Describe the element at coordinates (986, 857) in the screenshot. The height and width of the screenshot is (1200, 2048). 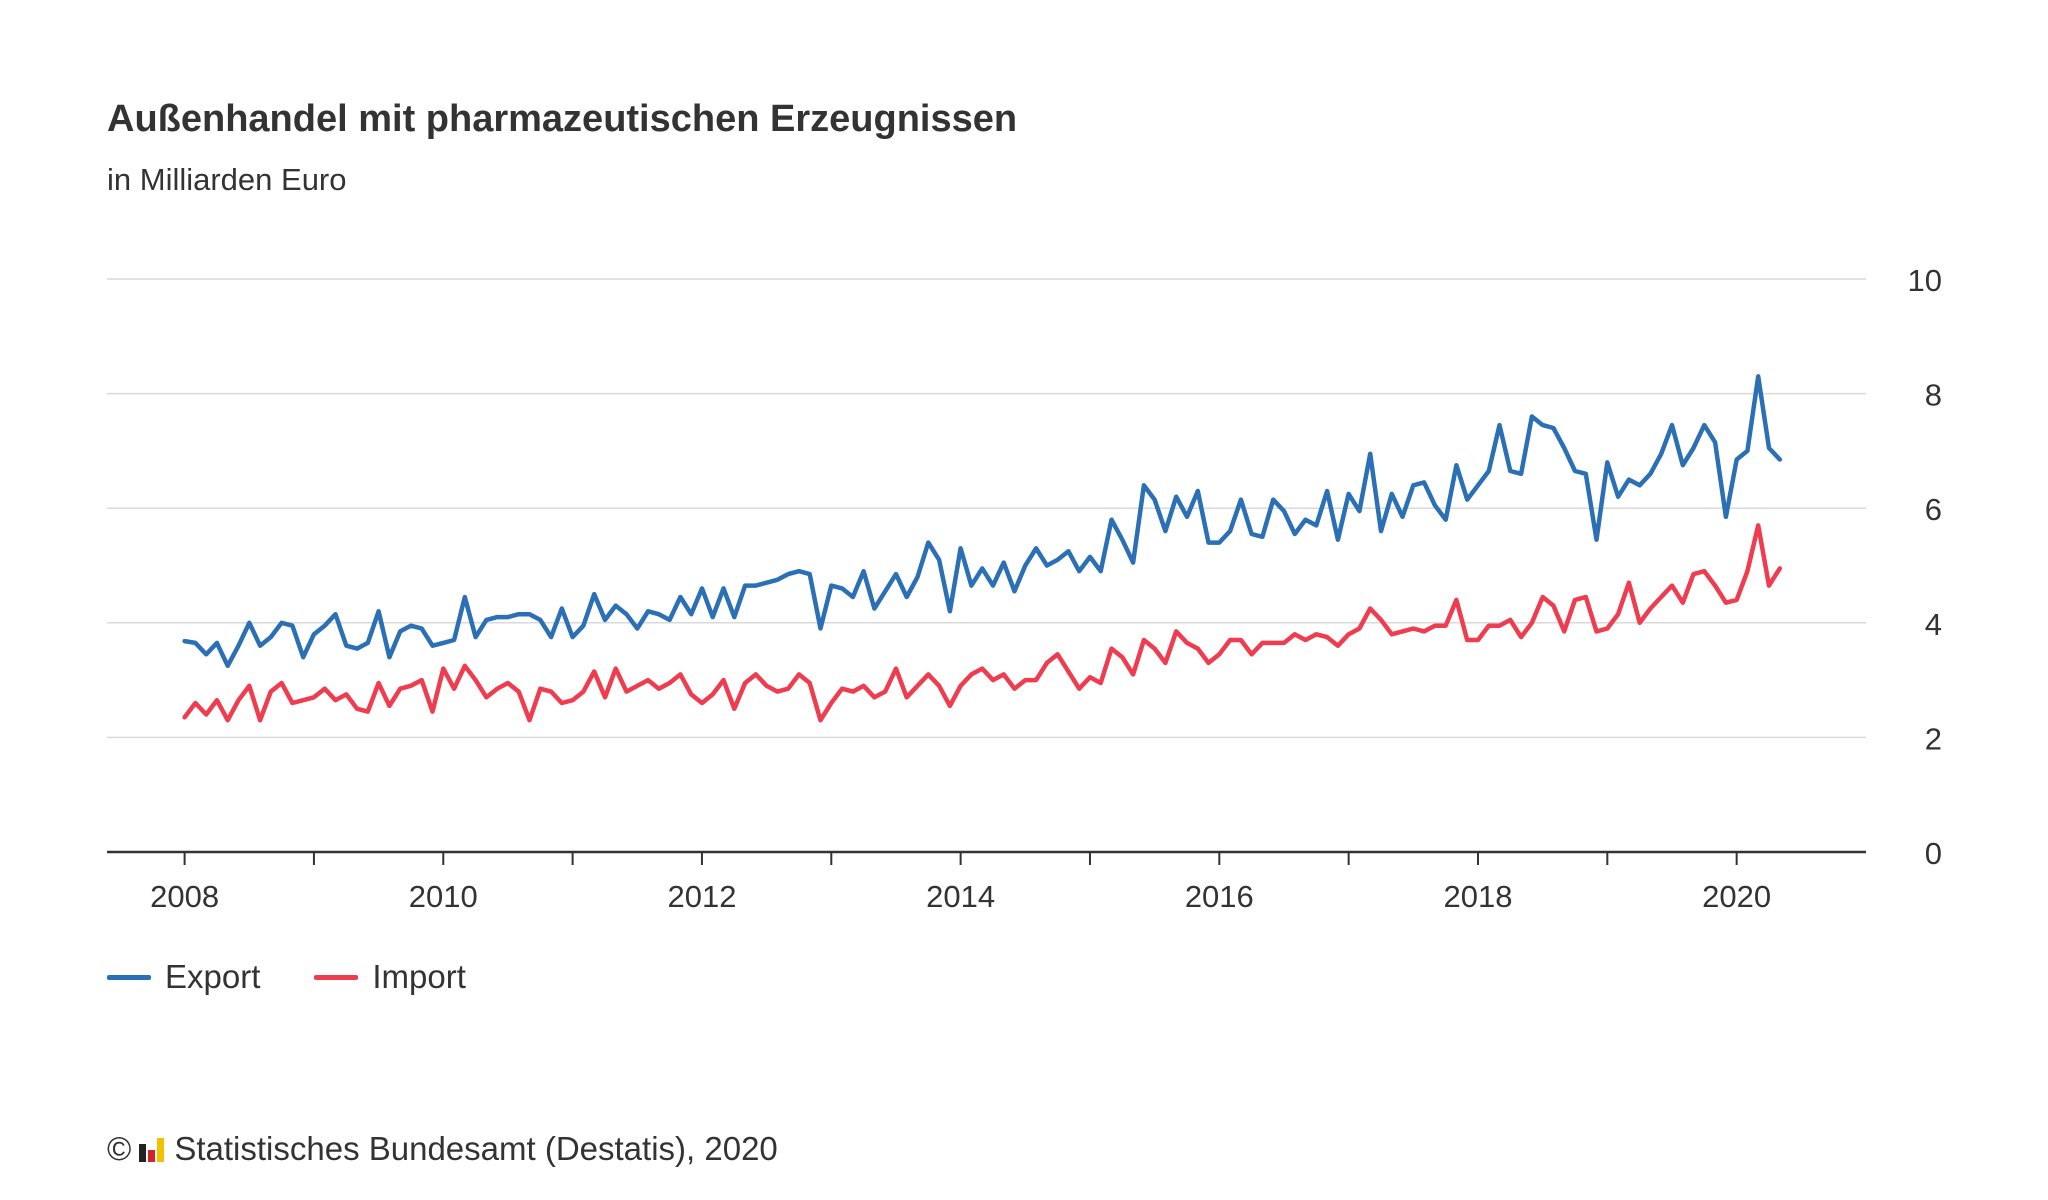
I see `x-axis` at that location.